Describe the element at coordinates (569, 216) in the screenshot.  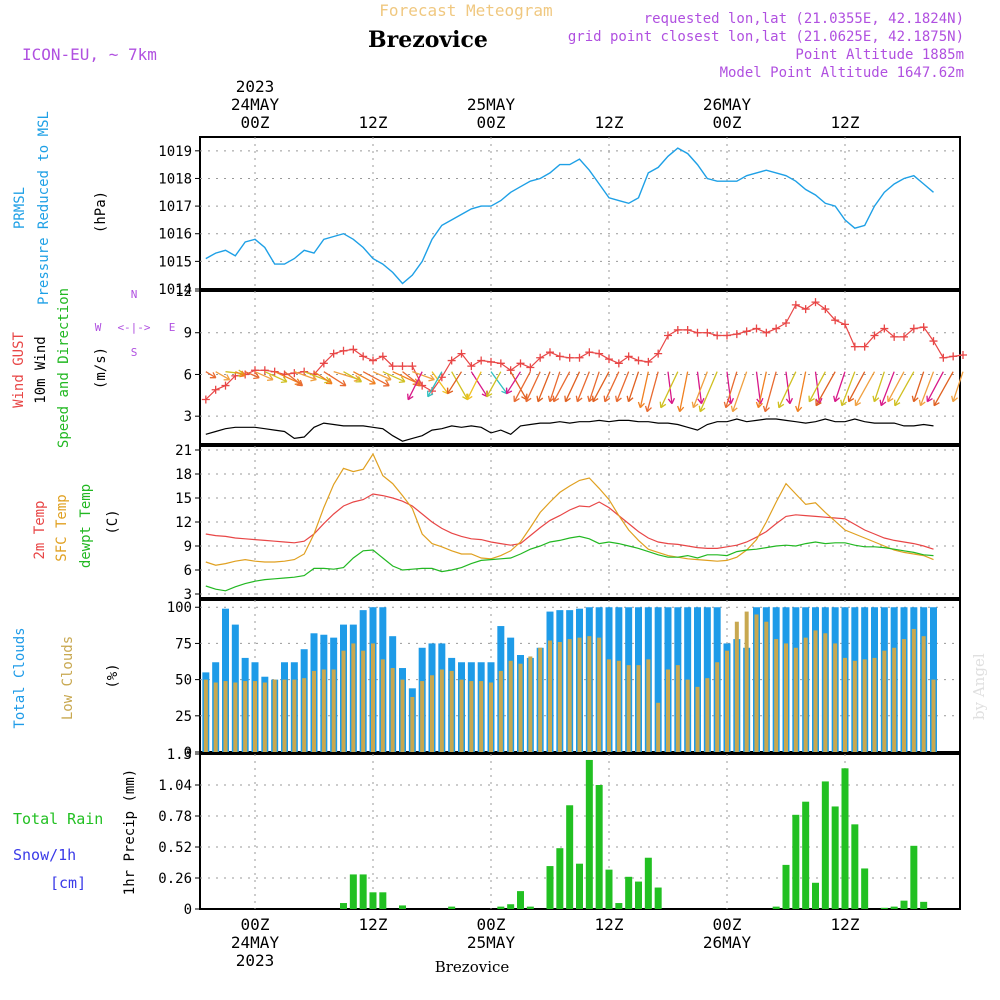
I see `prmsl-line` at that location.